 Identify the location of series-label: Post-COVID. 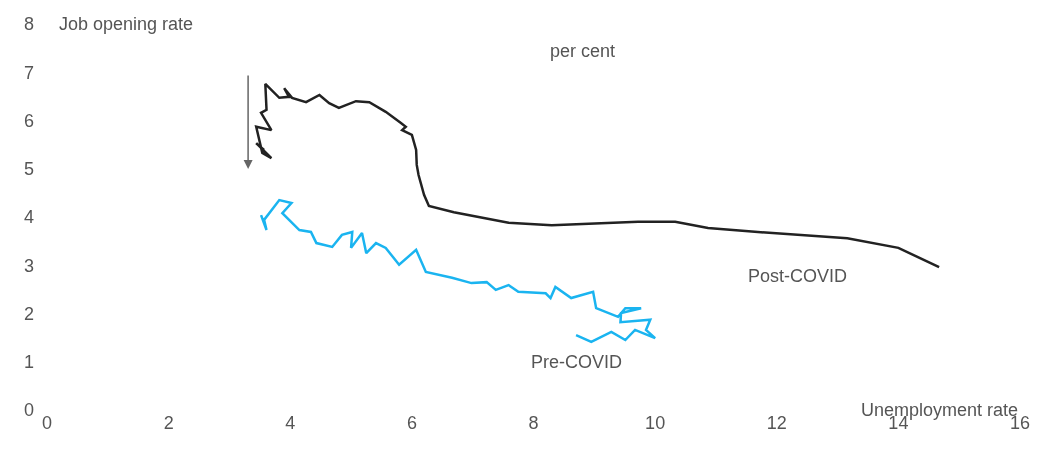
(798, 276).